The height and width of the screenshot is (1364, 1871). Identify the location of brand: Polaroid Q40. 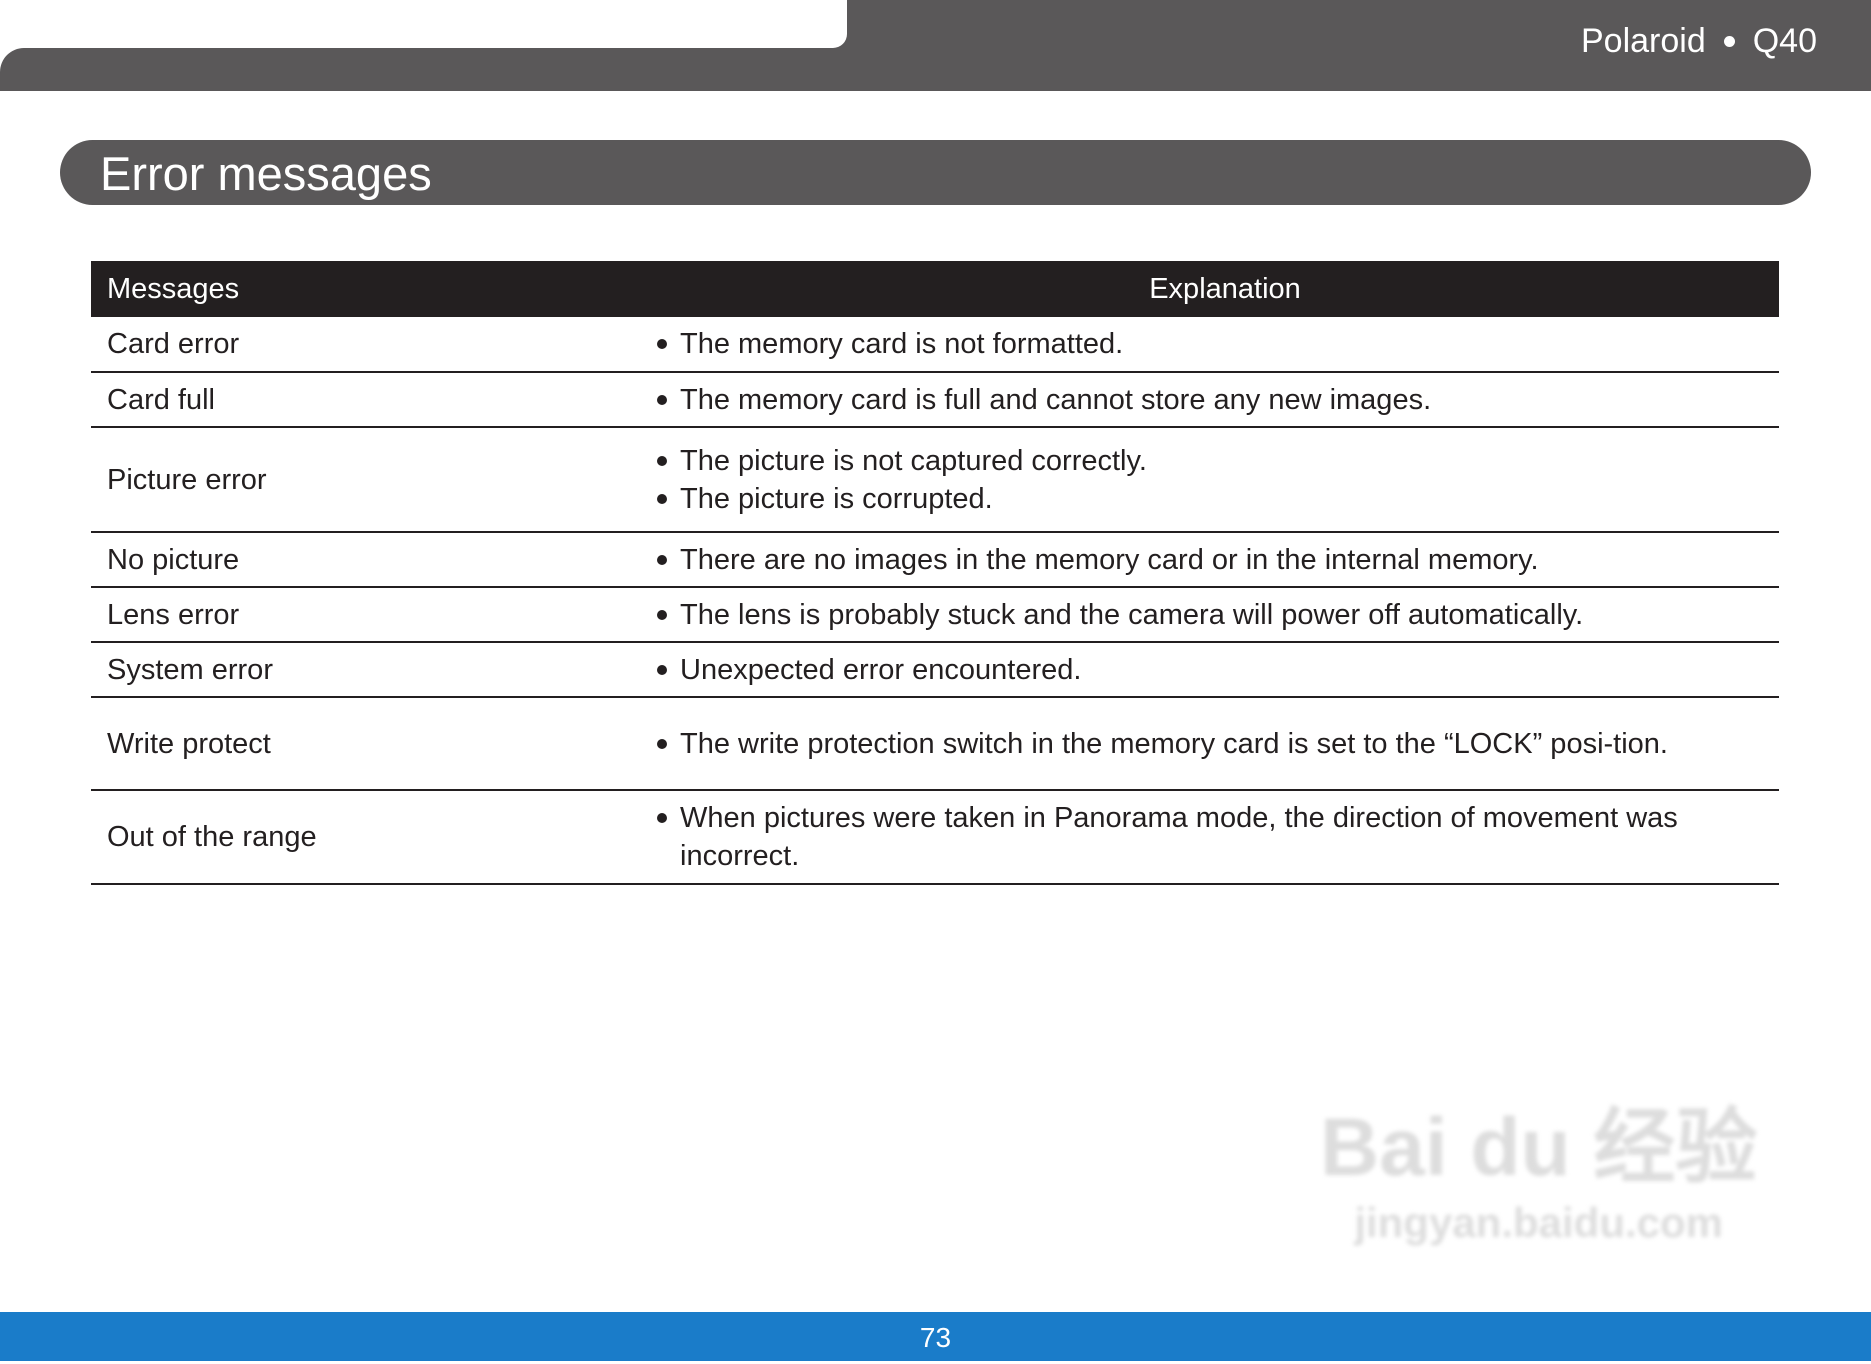
(1699, 41).